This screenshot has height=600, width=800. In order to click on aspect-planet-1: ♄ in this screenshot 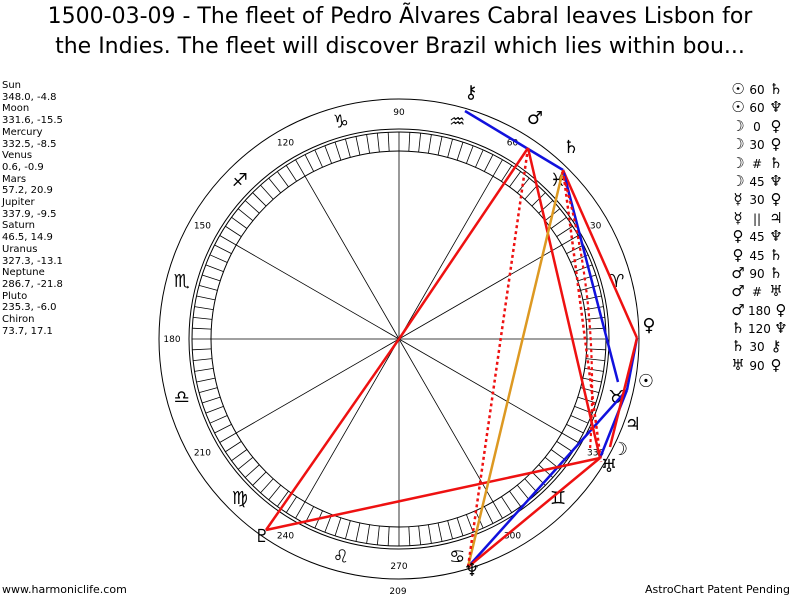, I will do `click(738, 328)`.